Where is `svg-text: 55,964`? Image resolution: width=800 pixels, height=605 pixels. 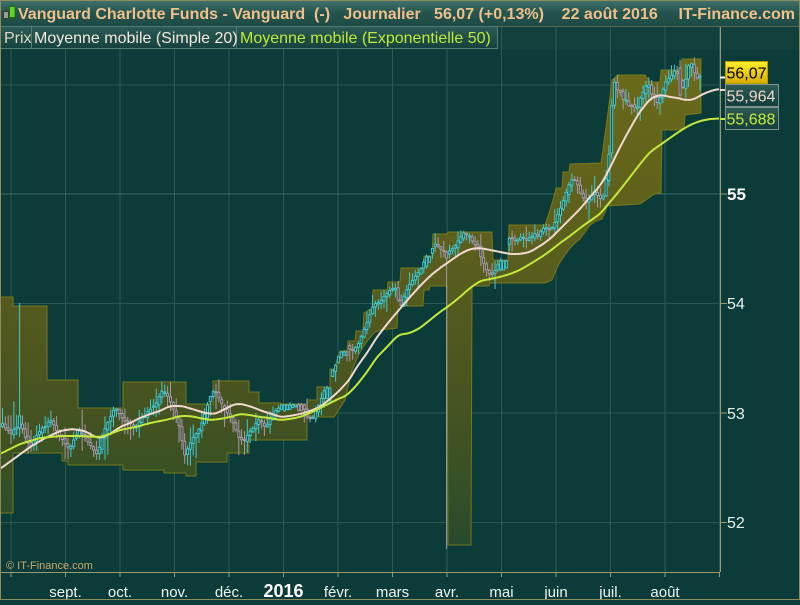
svg-text: 55,964 is located at coordinates (751, 97).